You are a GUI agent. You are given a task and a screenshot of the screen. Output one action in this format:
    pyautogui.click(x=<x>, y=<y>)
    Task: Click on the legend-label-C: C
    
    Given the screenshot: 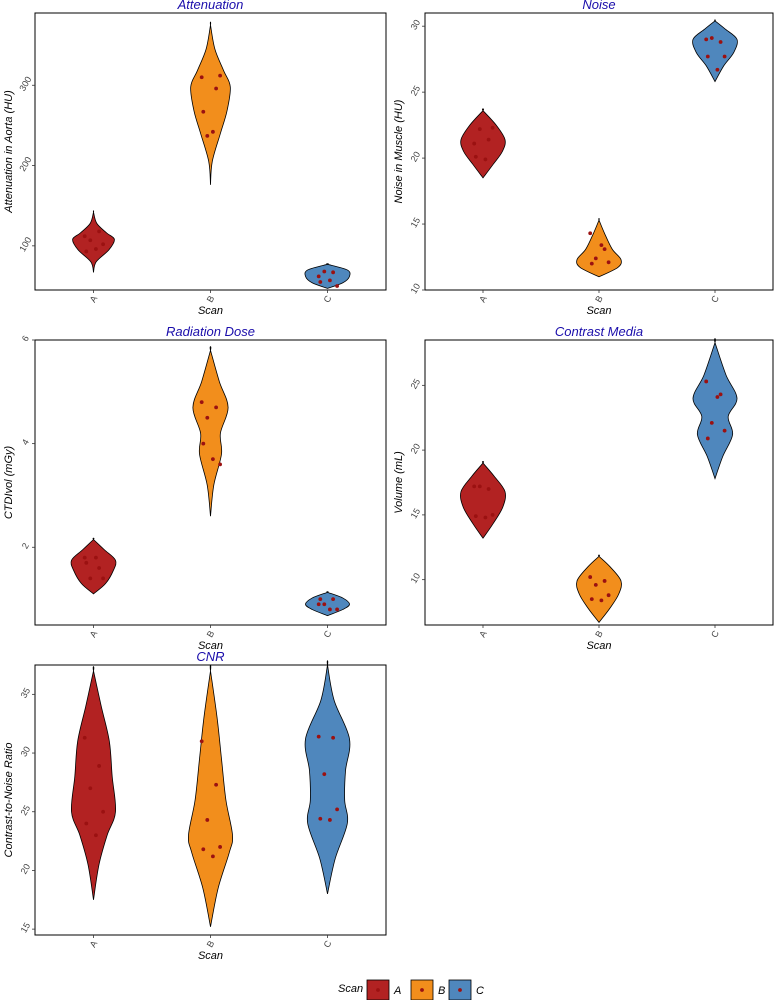 What is the action you would take?
    pyautogui.click(x=480, y=991)
    